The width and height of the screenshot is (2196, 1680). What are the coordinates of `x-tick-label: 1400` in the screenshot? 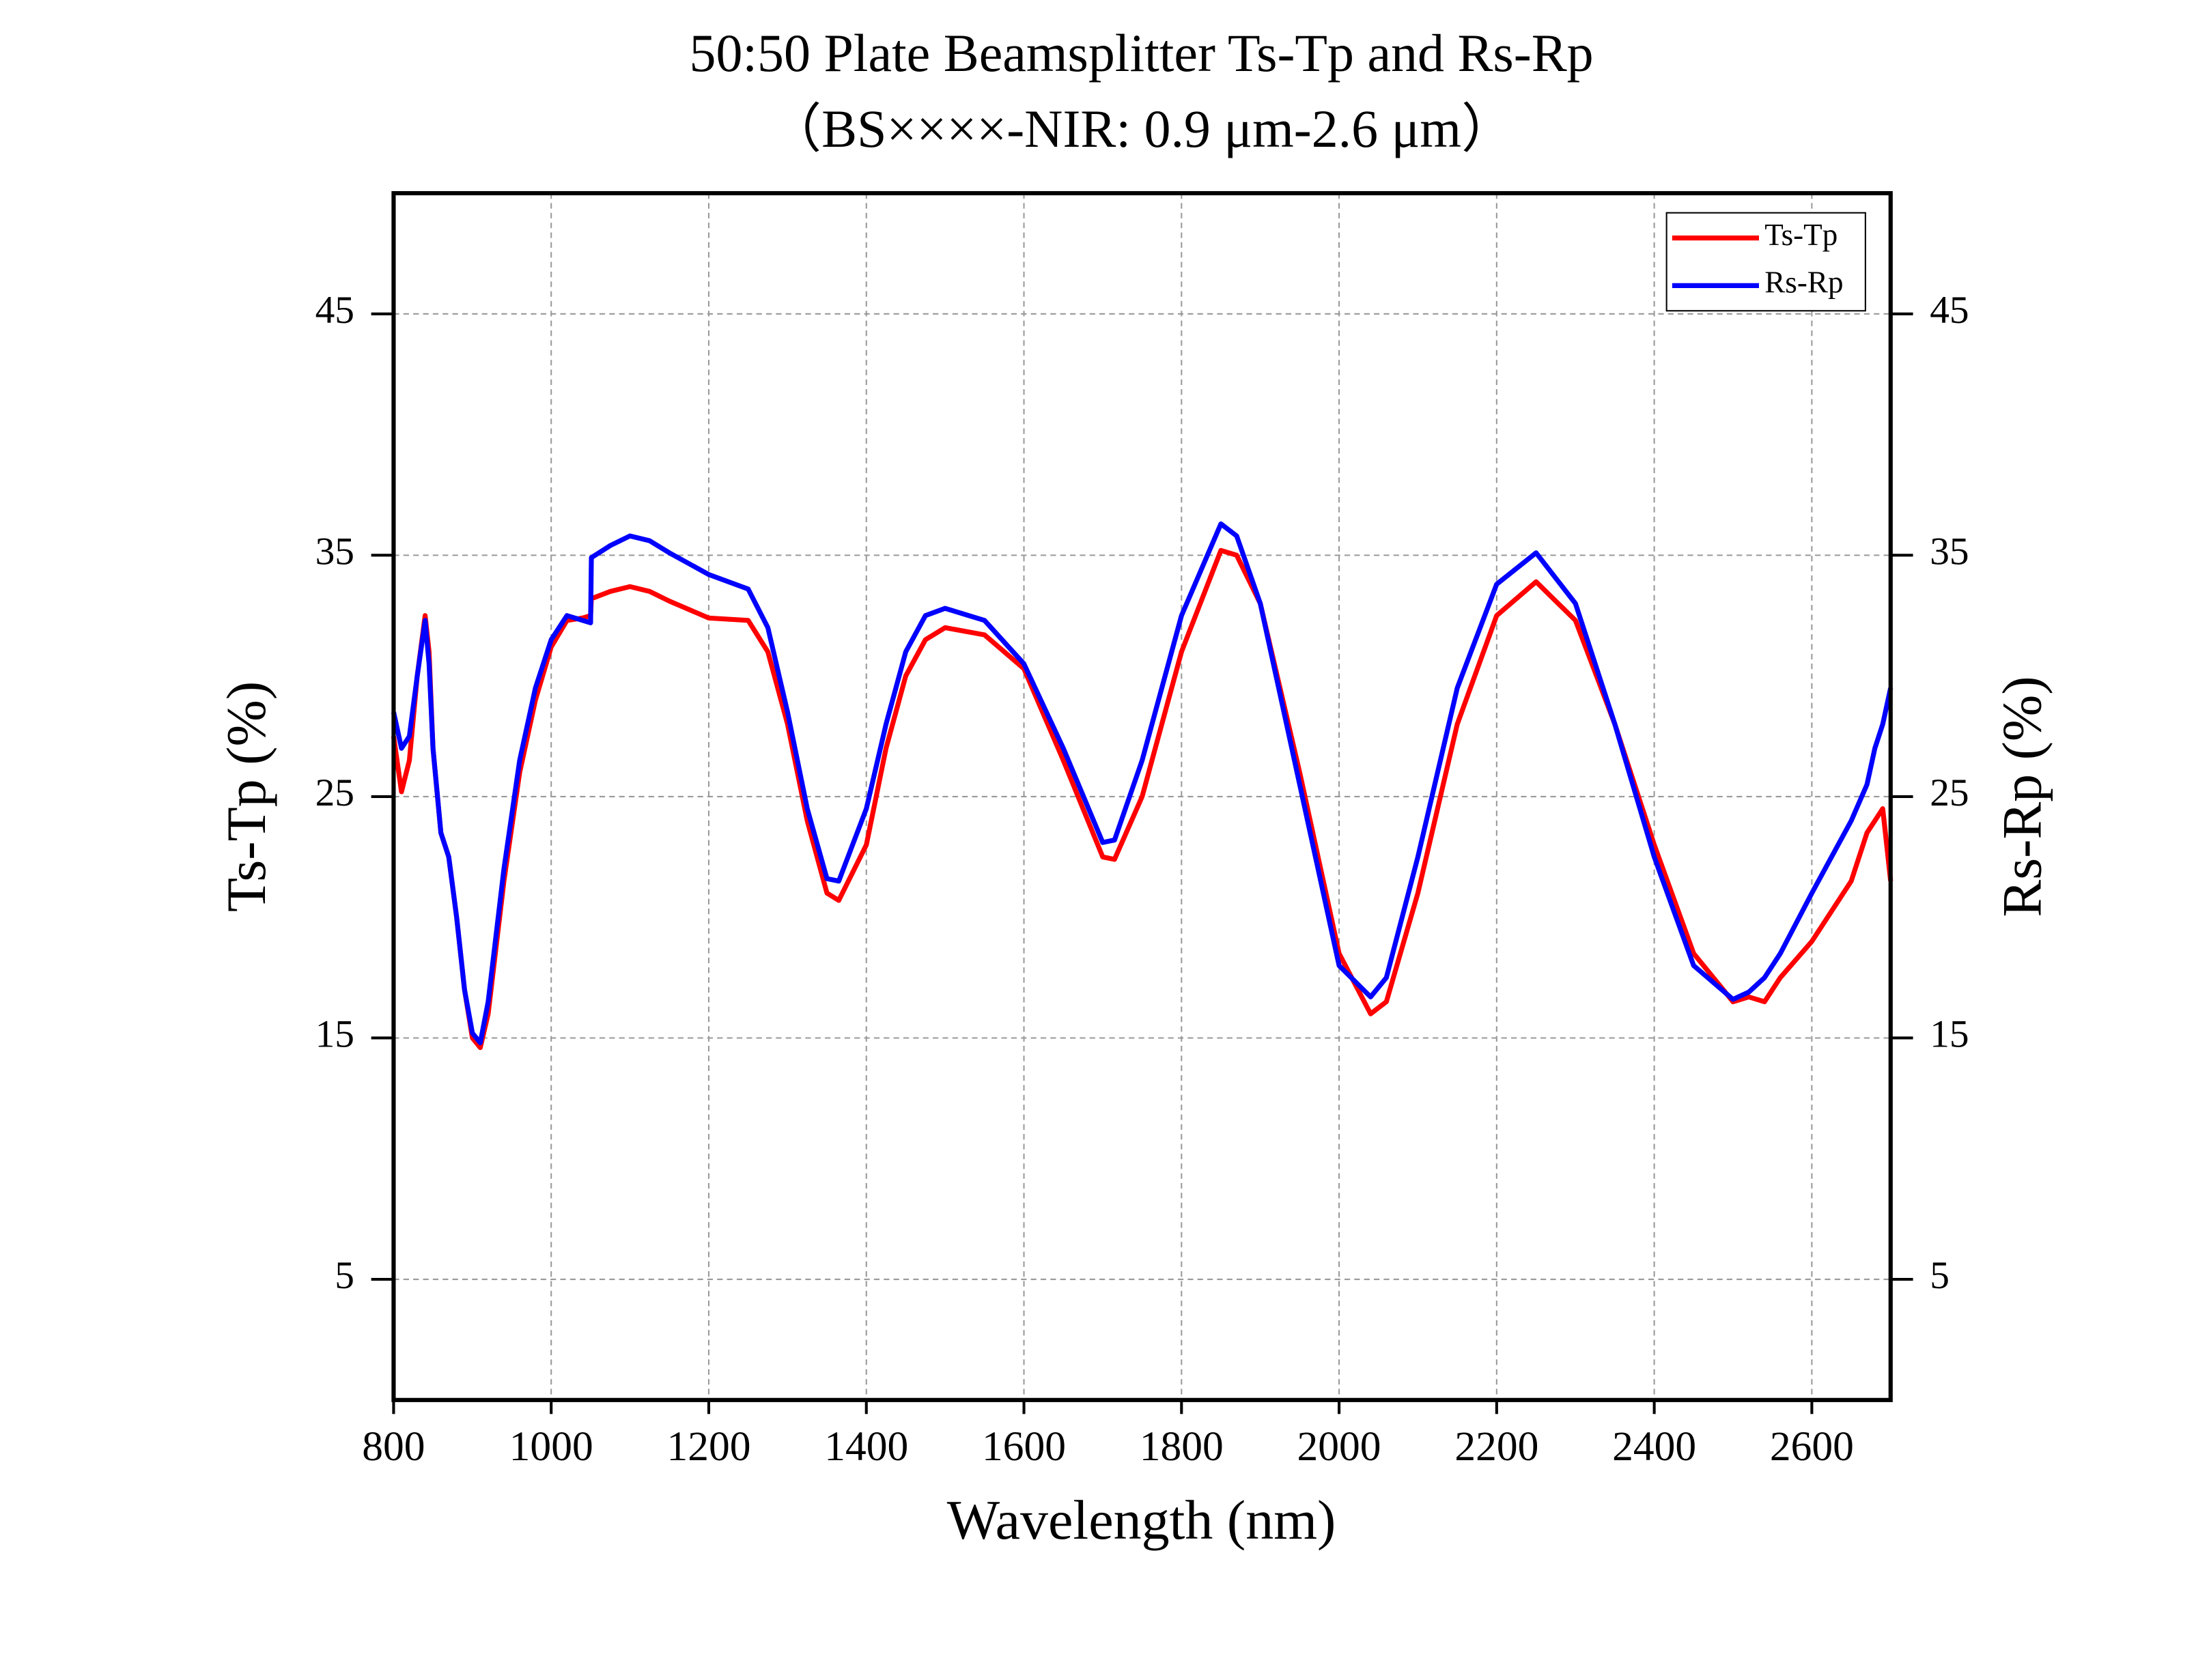 It's located at (866, 1446).